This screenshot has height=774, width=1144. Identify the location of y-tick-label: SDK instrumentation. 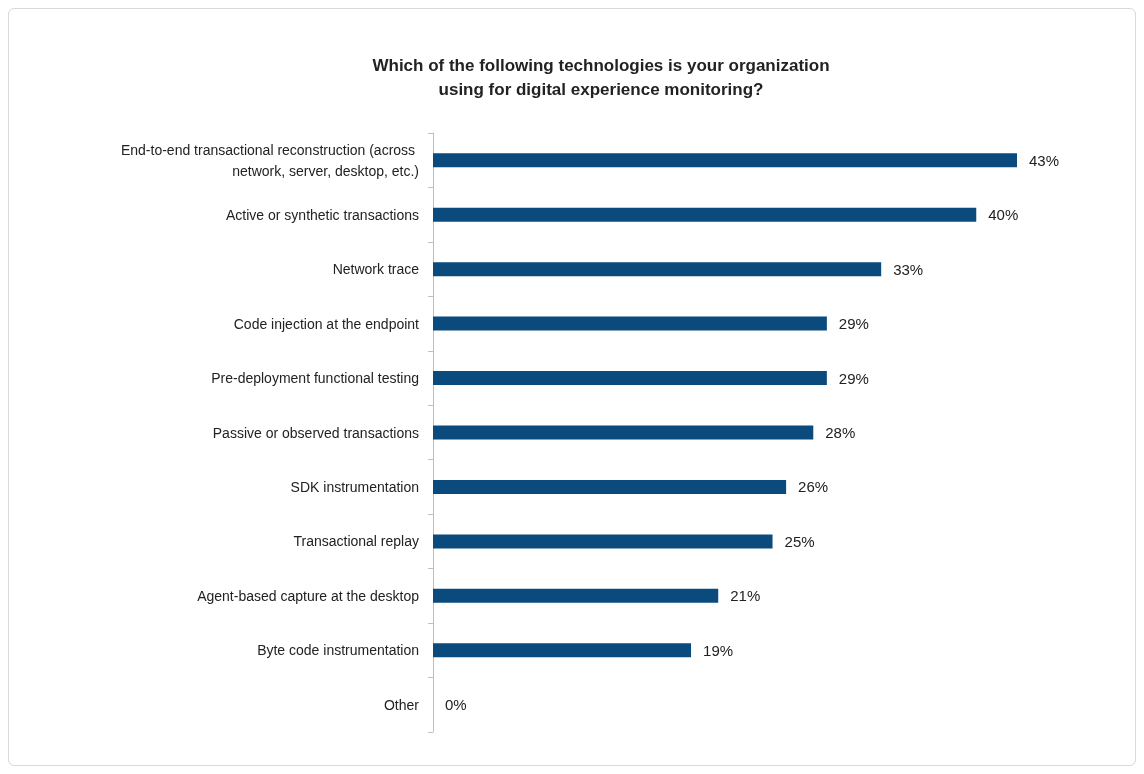
(354, 486).